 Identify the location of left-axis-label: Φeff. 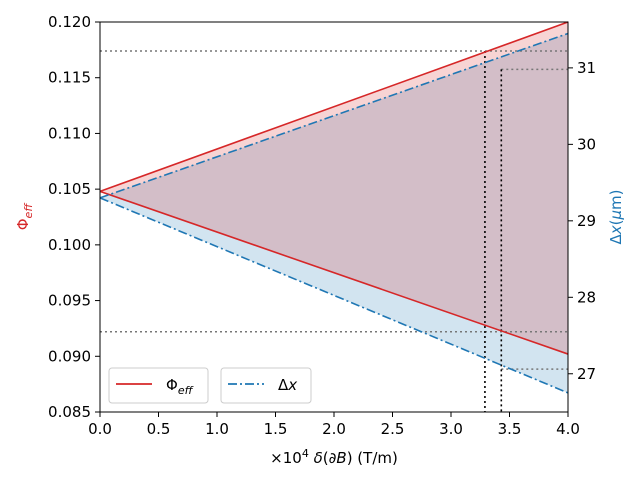
(24, 217).